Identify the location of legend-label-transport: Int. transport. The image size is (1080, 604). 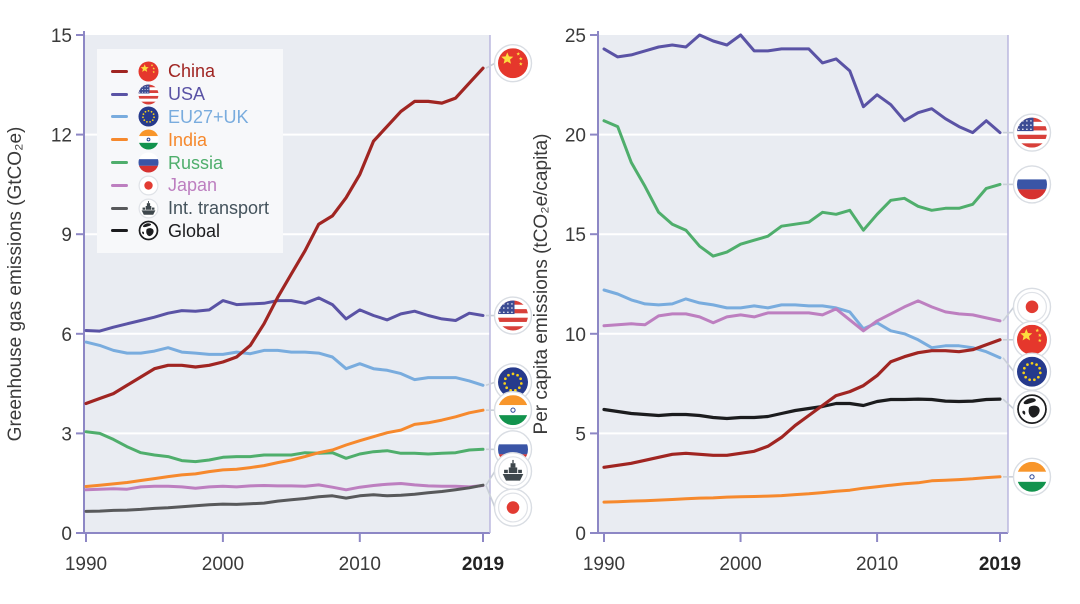
(219, 208).